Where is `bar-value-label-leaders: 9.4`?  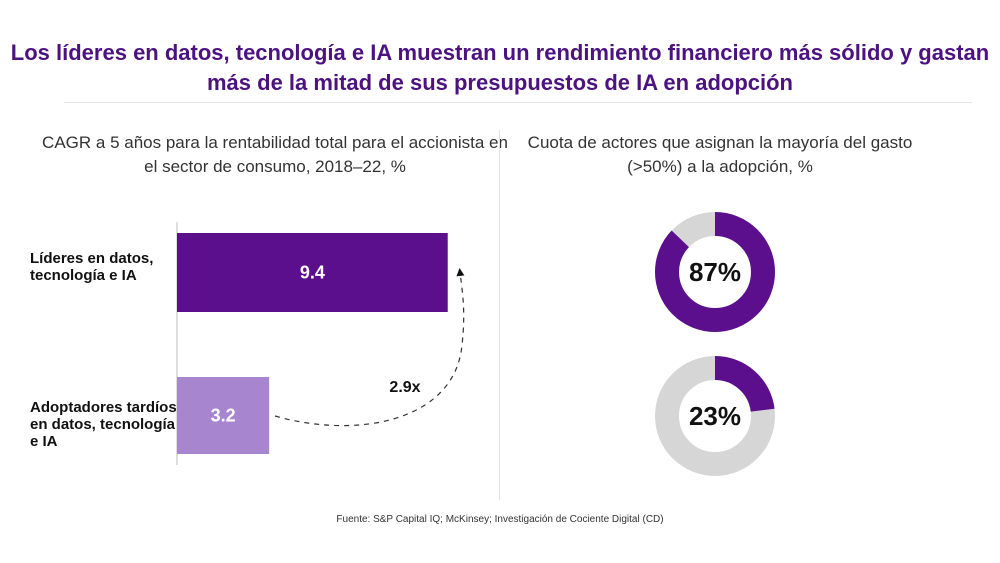
bar-value-label-leaders: 9.4 is located at coordinates (312, 273).